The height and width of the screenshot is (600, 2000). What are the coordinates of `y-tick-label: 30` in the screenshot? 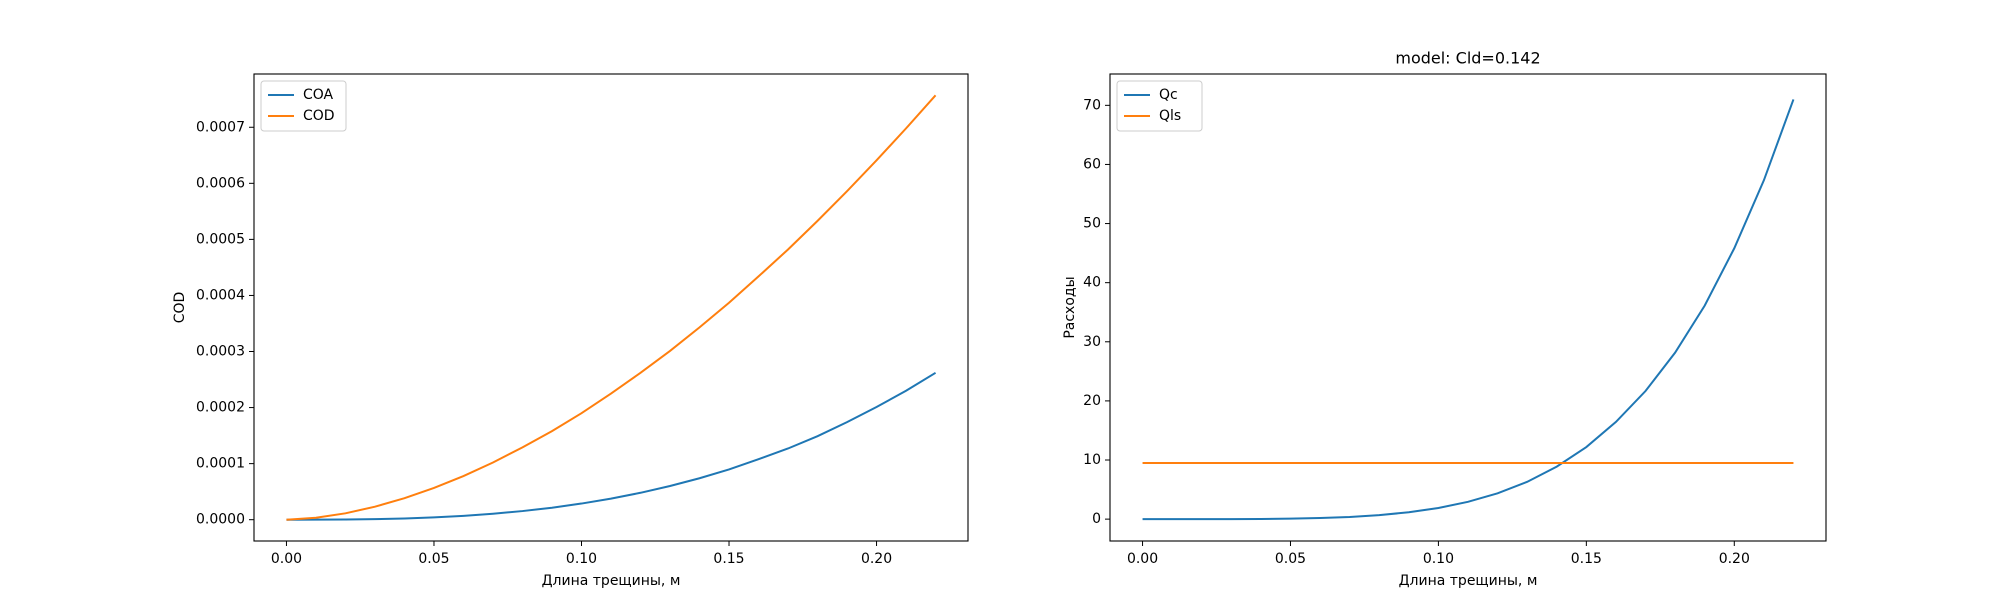 It's located at (1092, 342).